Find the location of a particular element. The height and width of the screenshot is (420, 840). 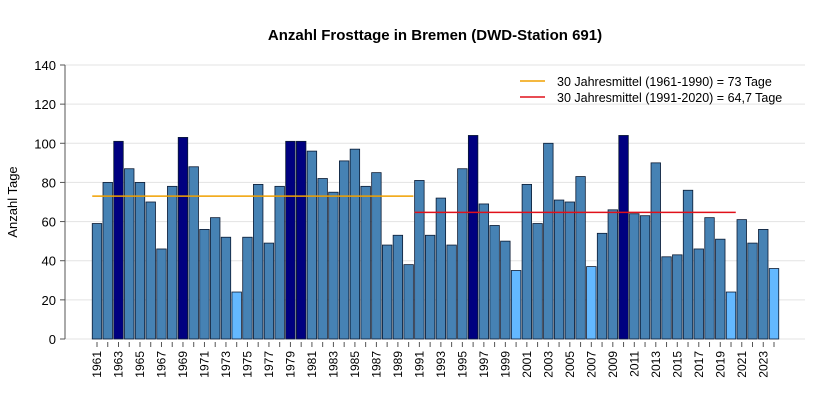

bar-1965 is located at coordinates (140, 261).